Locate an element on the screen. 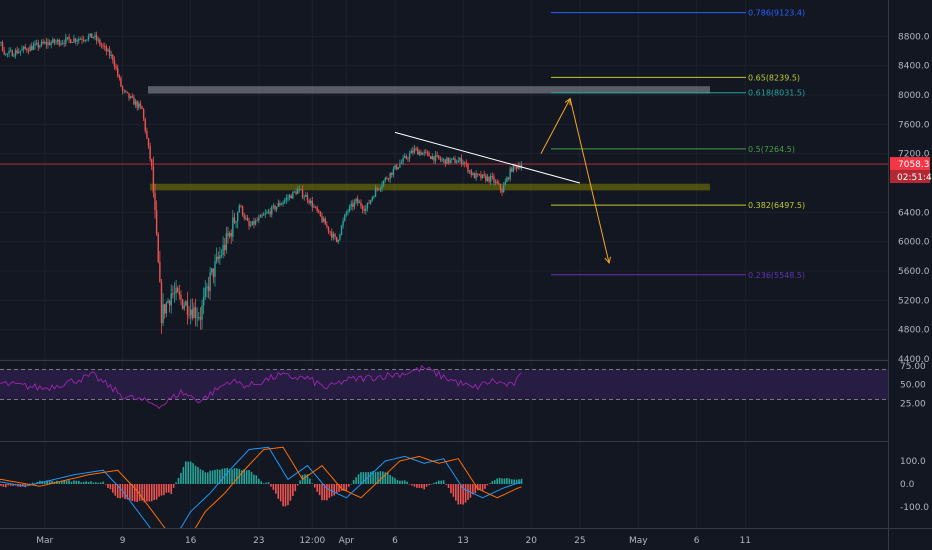  time-label-6: Apr is located at coordinates (347, 541).